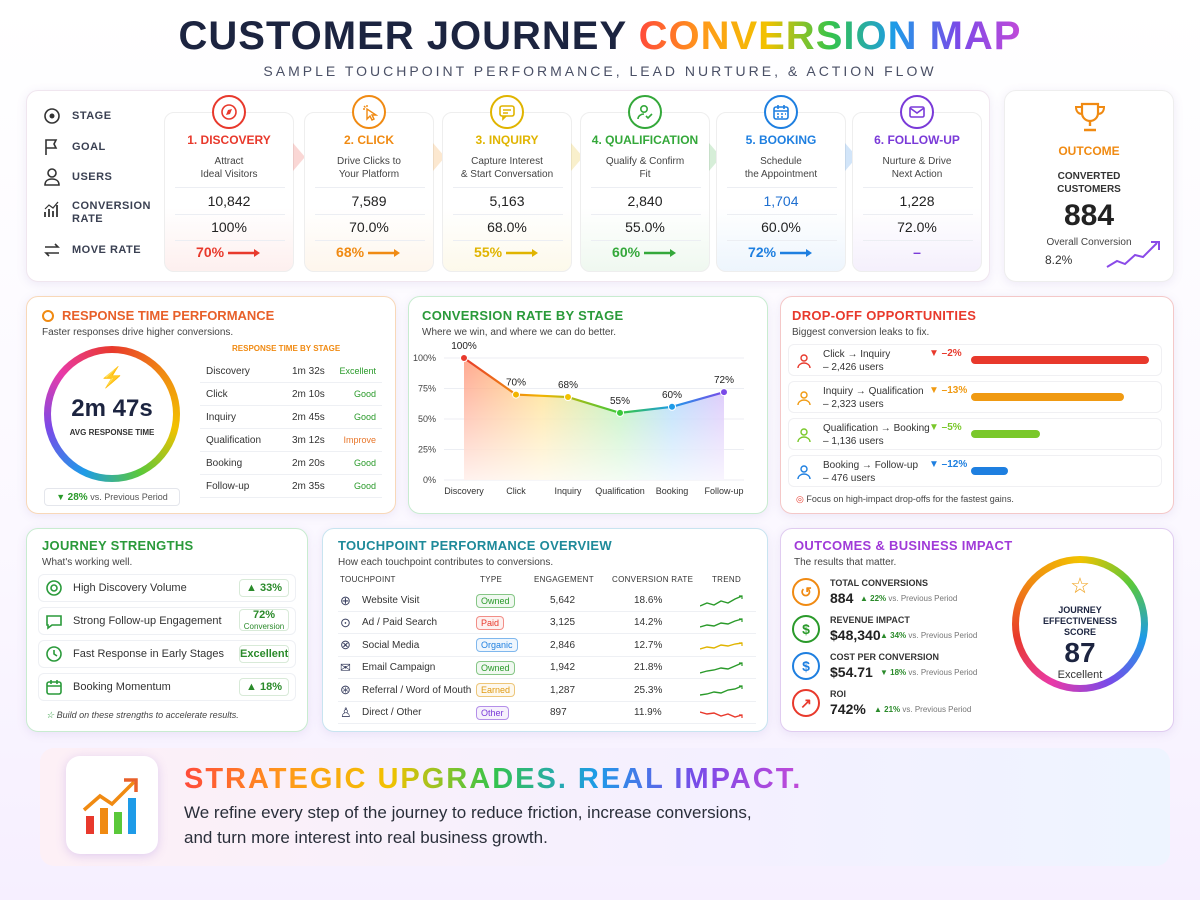  Describe the element at coordinates (369, 174) in the screenshot. I see `stage-goal-line-2: Your Platform` at that location.